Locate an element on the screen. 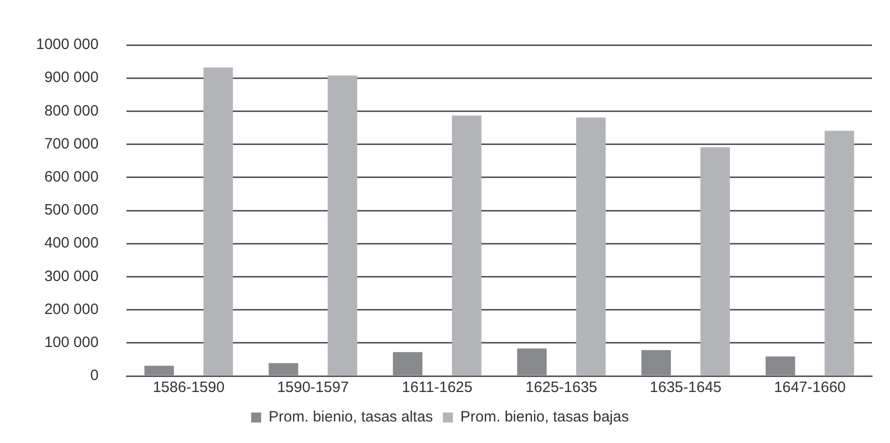 This screenshot has height=443, width=890. x-tick-label: 1590-1597 is located at coordinates (313, 387).